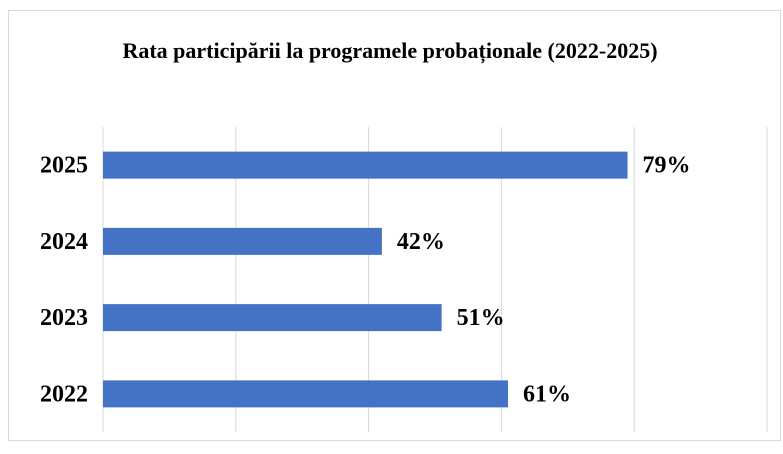 This screenshot has width=783, height=454. Describe the element at coordinates (481, 318) in the screenshot. I see `data-label: 51%` at that location.